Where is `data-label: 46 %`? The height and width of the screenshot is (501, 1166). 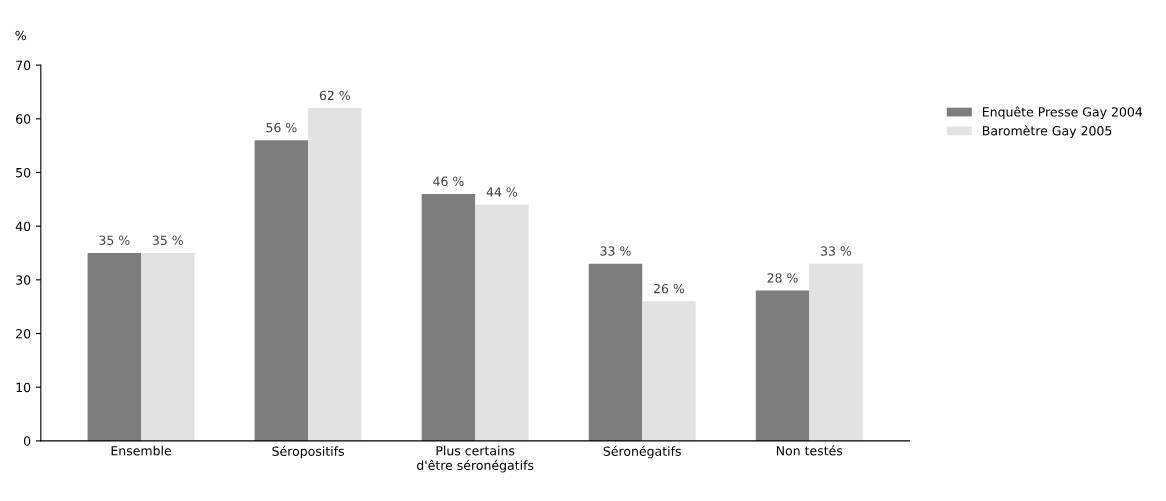
data-label: 46 % is located at coordinates (448, 181).